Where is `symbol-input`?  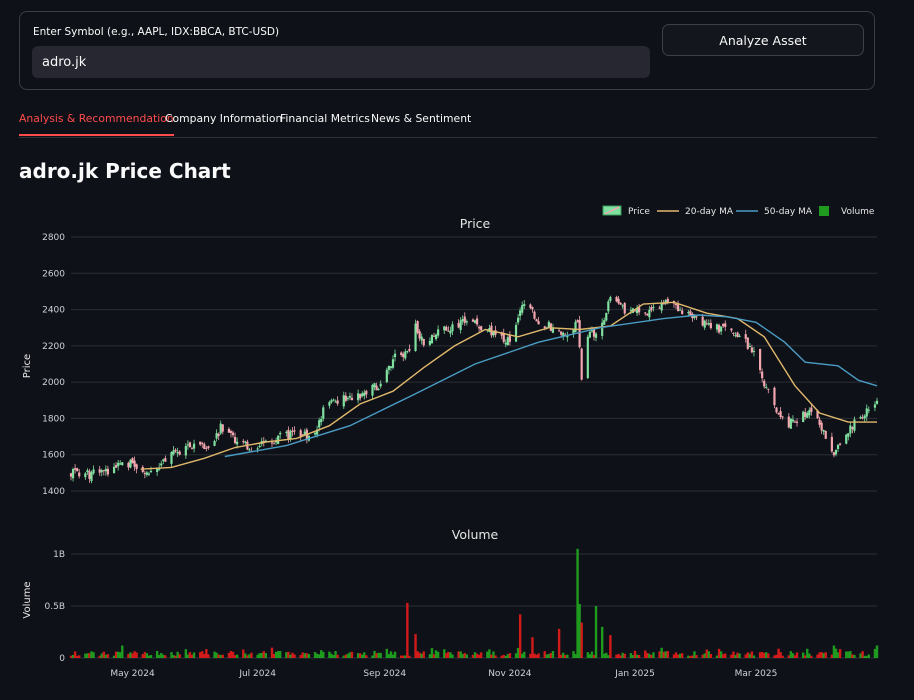
symbol-input is located at coordinates (341, 62).